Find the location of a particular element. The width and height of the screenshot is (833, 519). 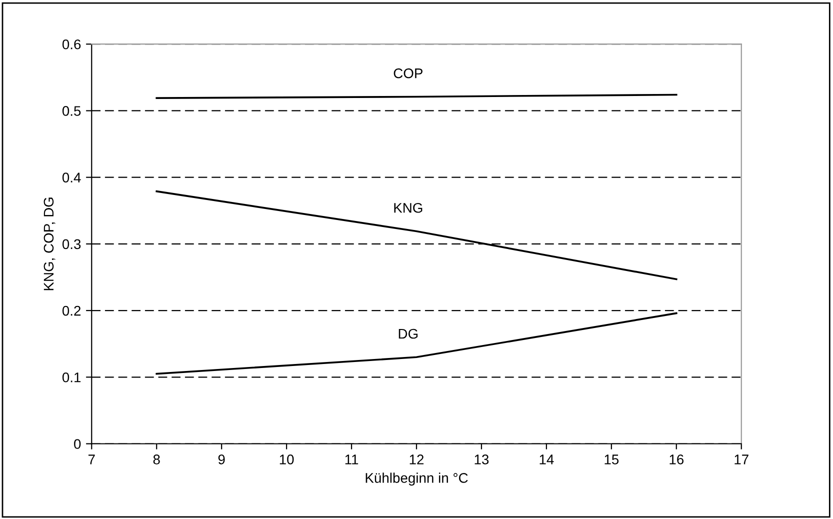

y-tick-label: 0.6 is located at coordinates (71, 44).